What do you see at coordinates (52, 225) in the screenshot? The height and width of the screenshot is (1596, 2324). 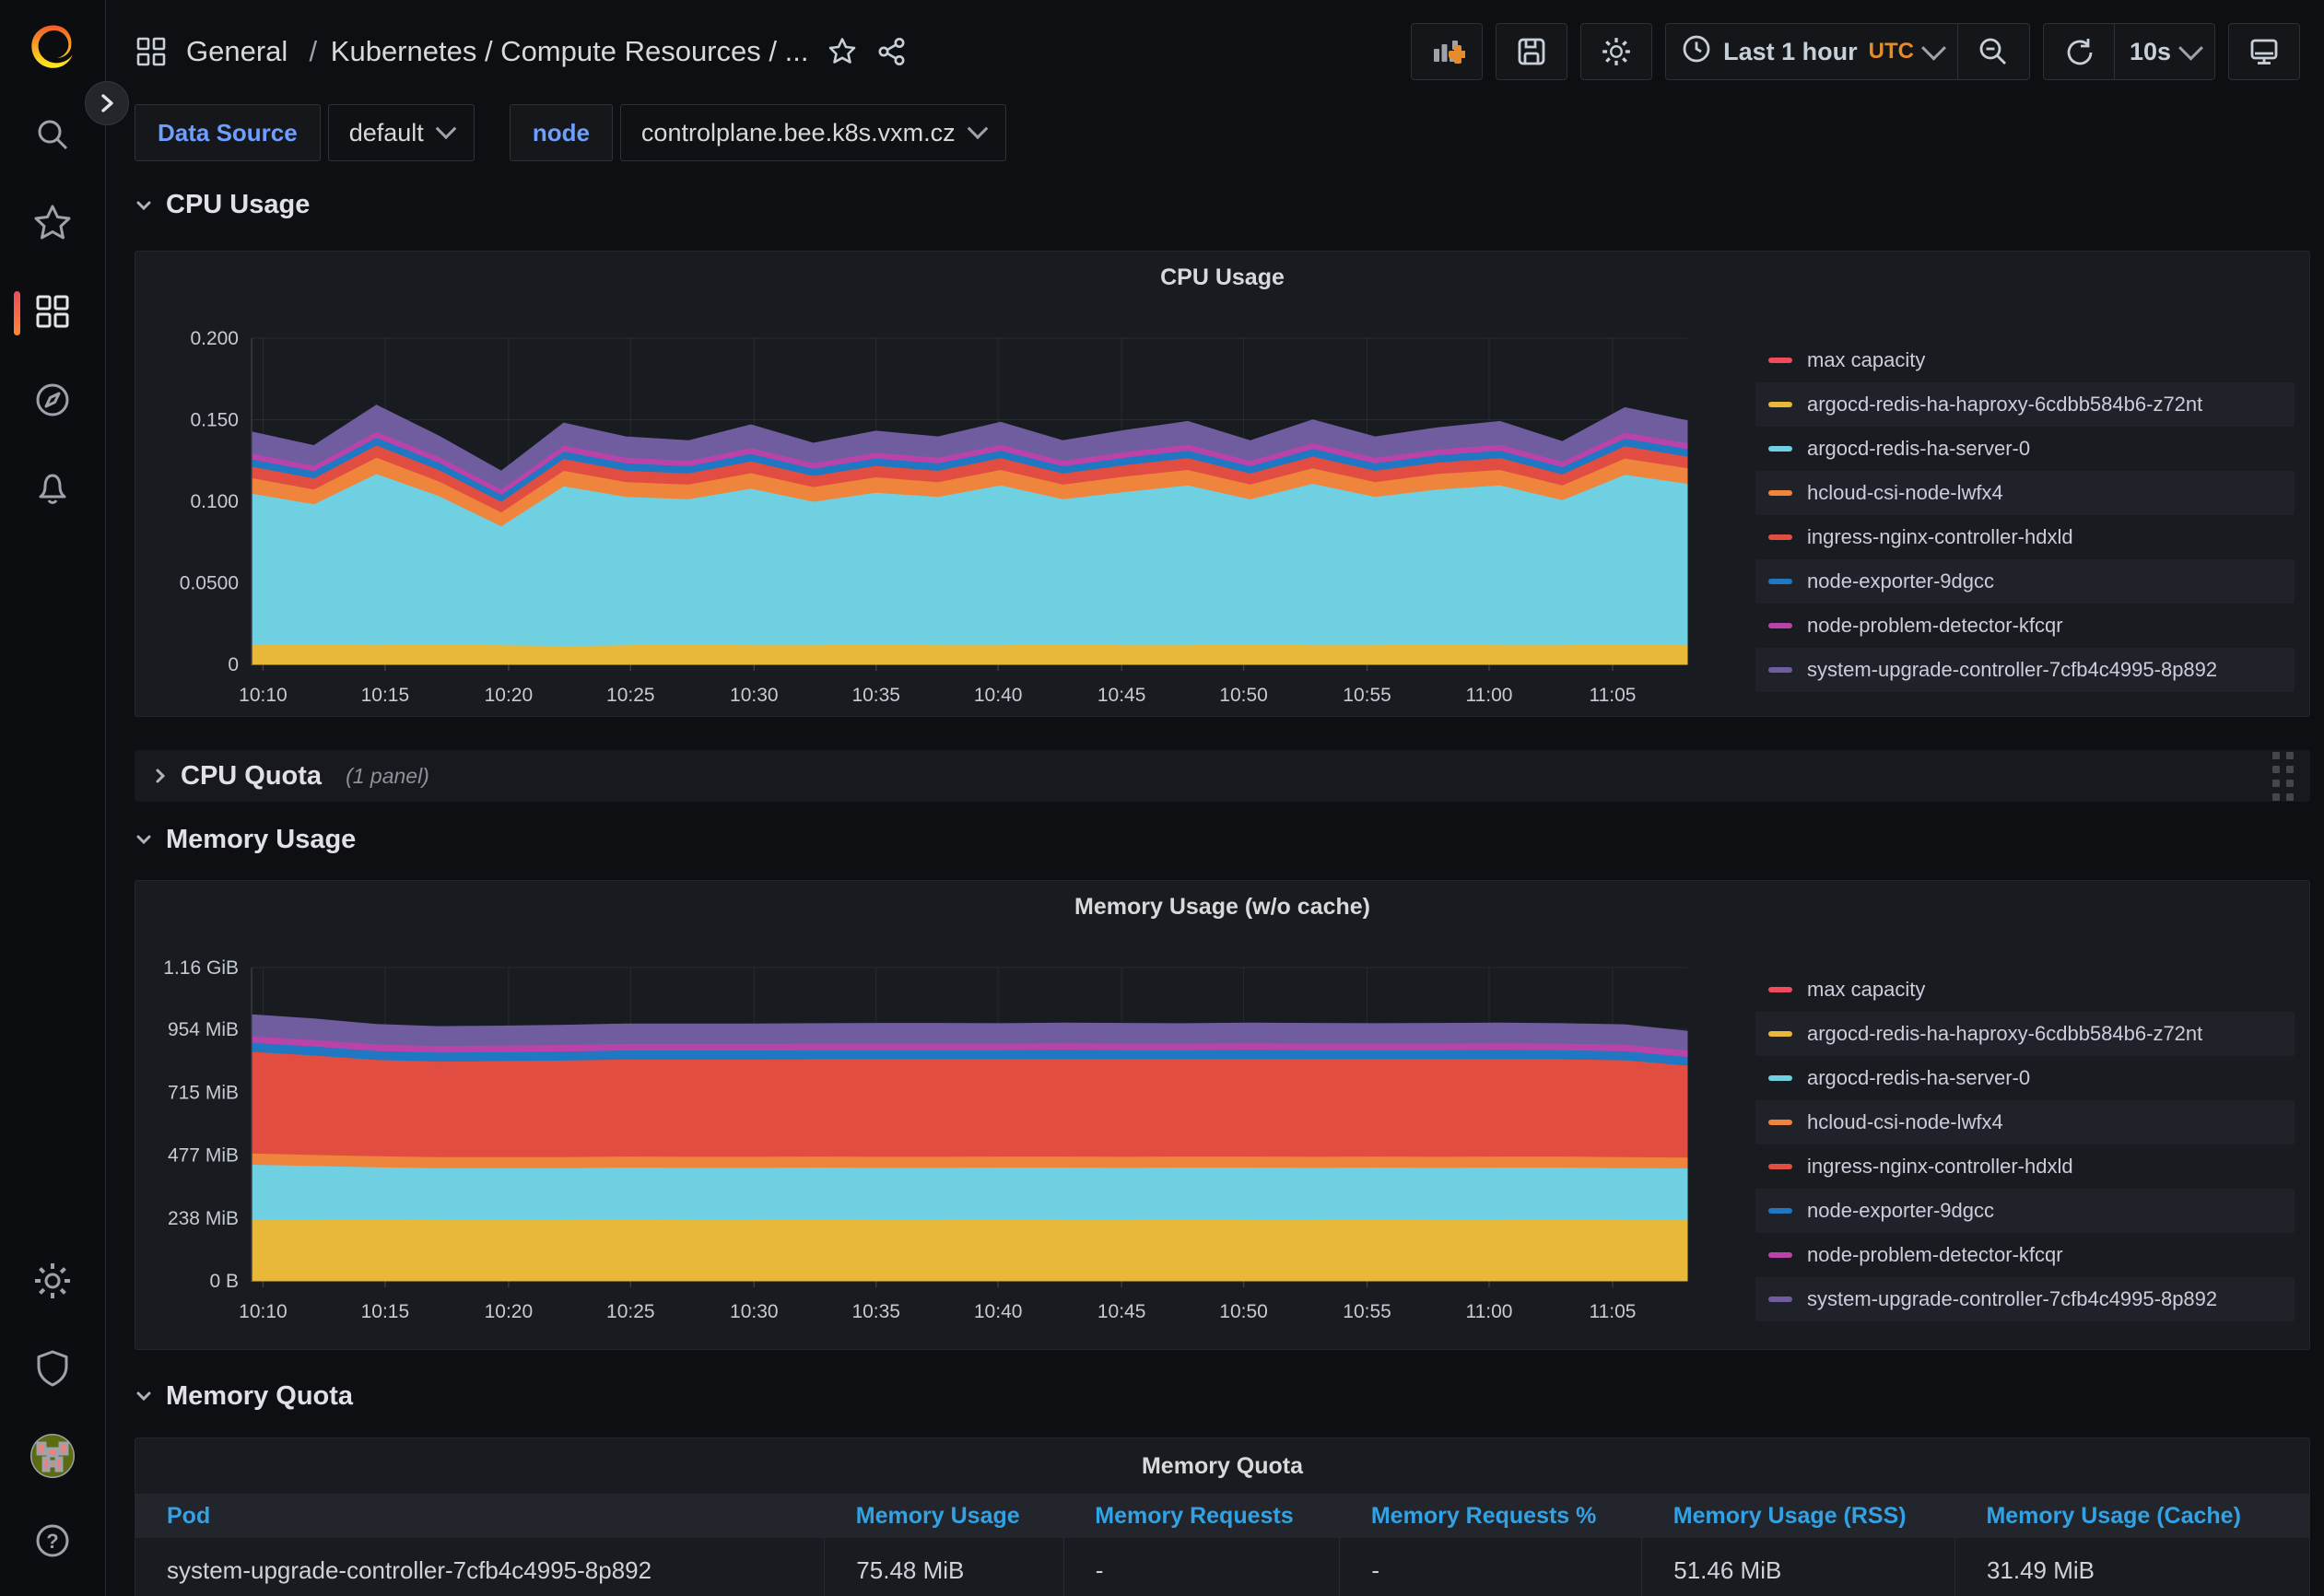 I see `sidebar-item-starred` at bounding box center [52, 225].